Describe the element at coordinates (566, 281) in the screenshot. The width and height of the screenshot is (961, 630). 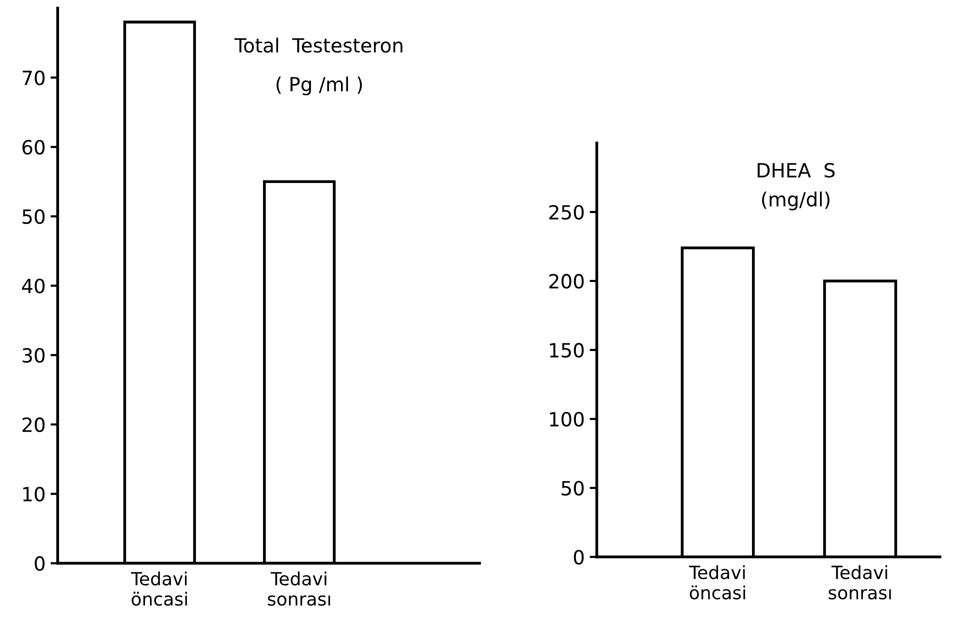
I see `y-tick-label: 200` at that location.